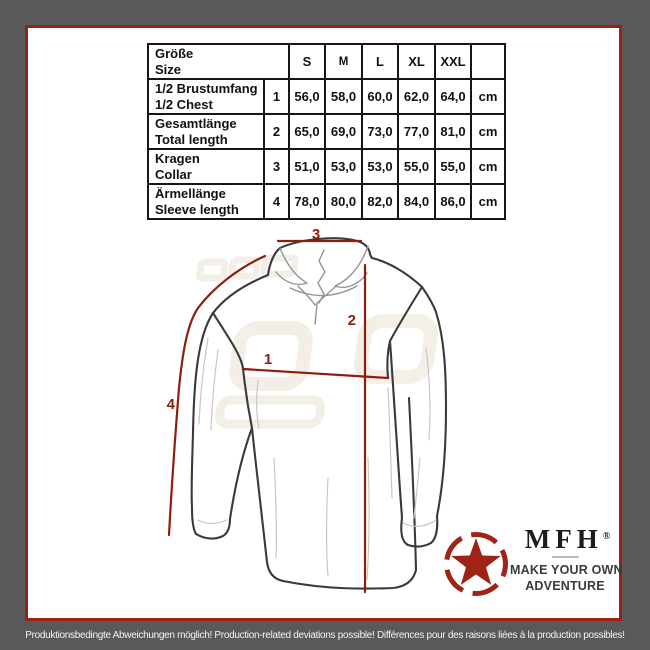 The width and height of the screenshot is (650, 650). What do you see at coordinates (343, 201) in the screenshot?
I see `cell-value: 80,0` at bounding box center [343, 201].